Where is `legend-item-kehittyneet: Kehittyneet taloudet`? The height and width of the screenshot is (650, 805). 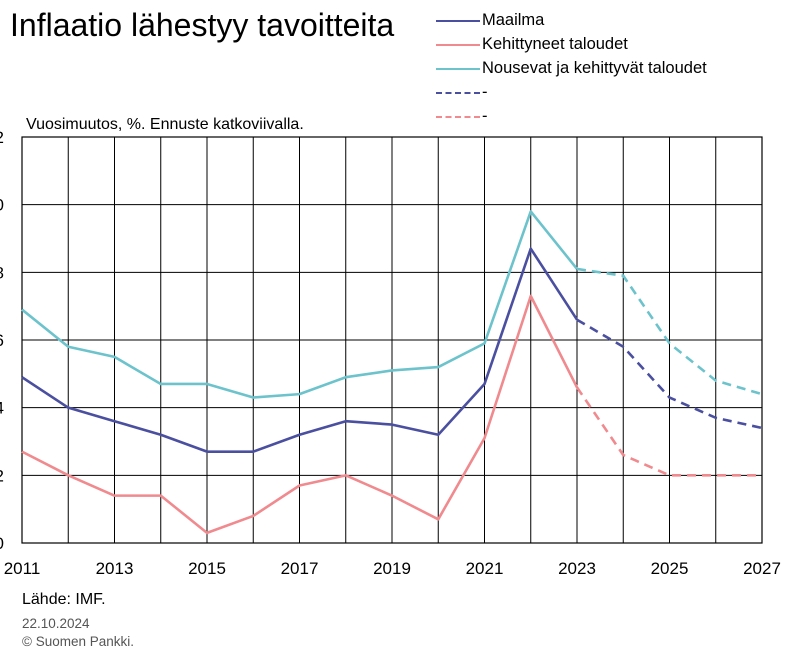 legend-item-kehittyneet: Kehittyneet taloudet is located at coordinates (571, 44).